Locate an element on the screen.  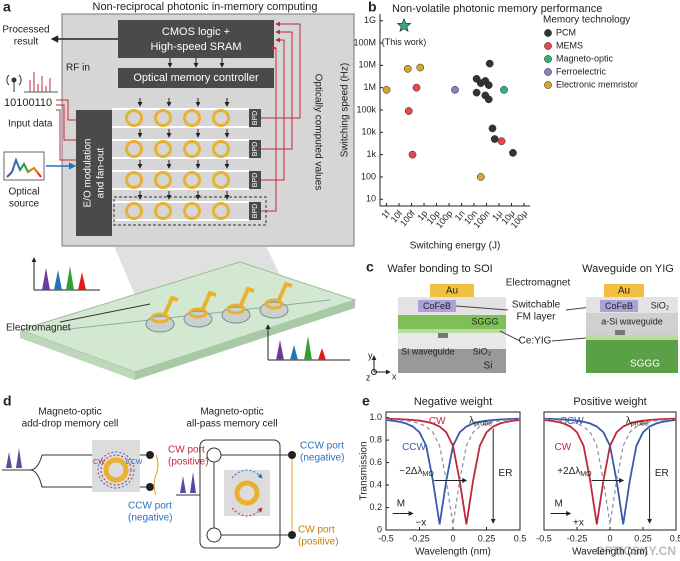
box-label: and fan-out is located at coordinates (101, 172).